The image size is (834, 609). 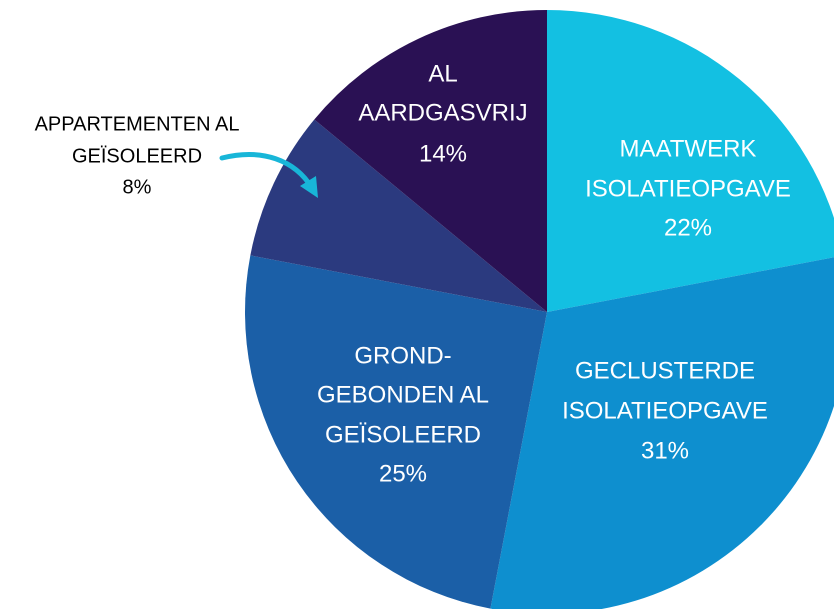 What do you see at coordinates (442, 73) in the screenshot?
I see `slice-label: AL` at bounding box center [442, 73].